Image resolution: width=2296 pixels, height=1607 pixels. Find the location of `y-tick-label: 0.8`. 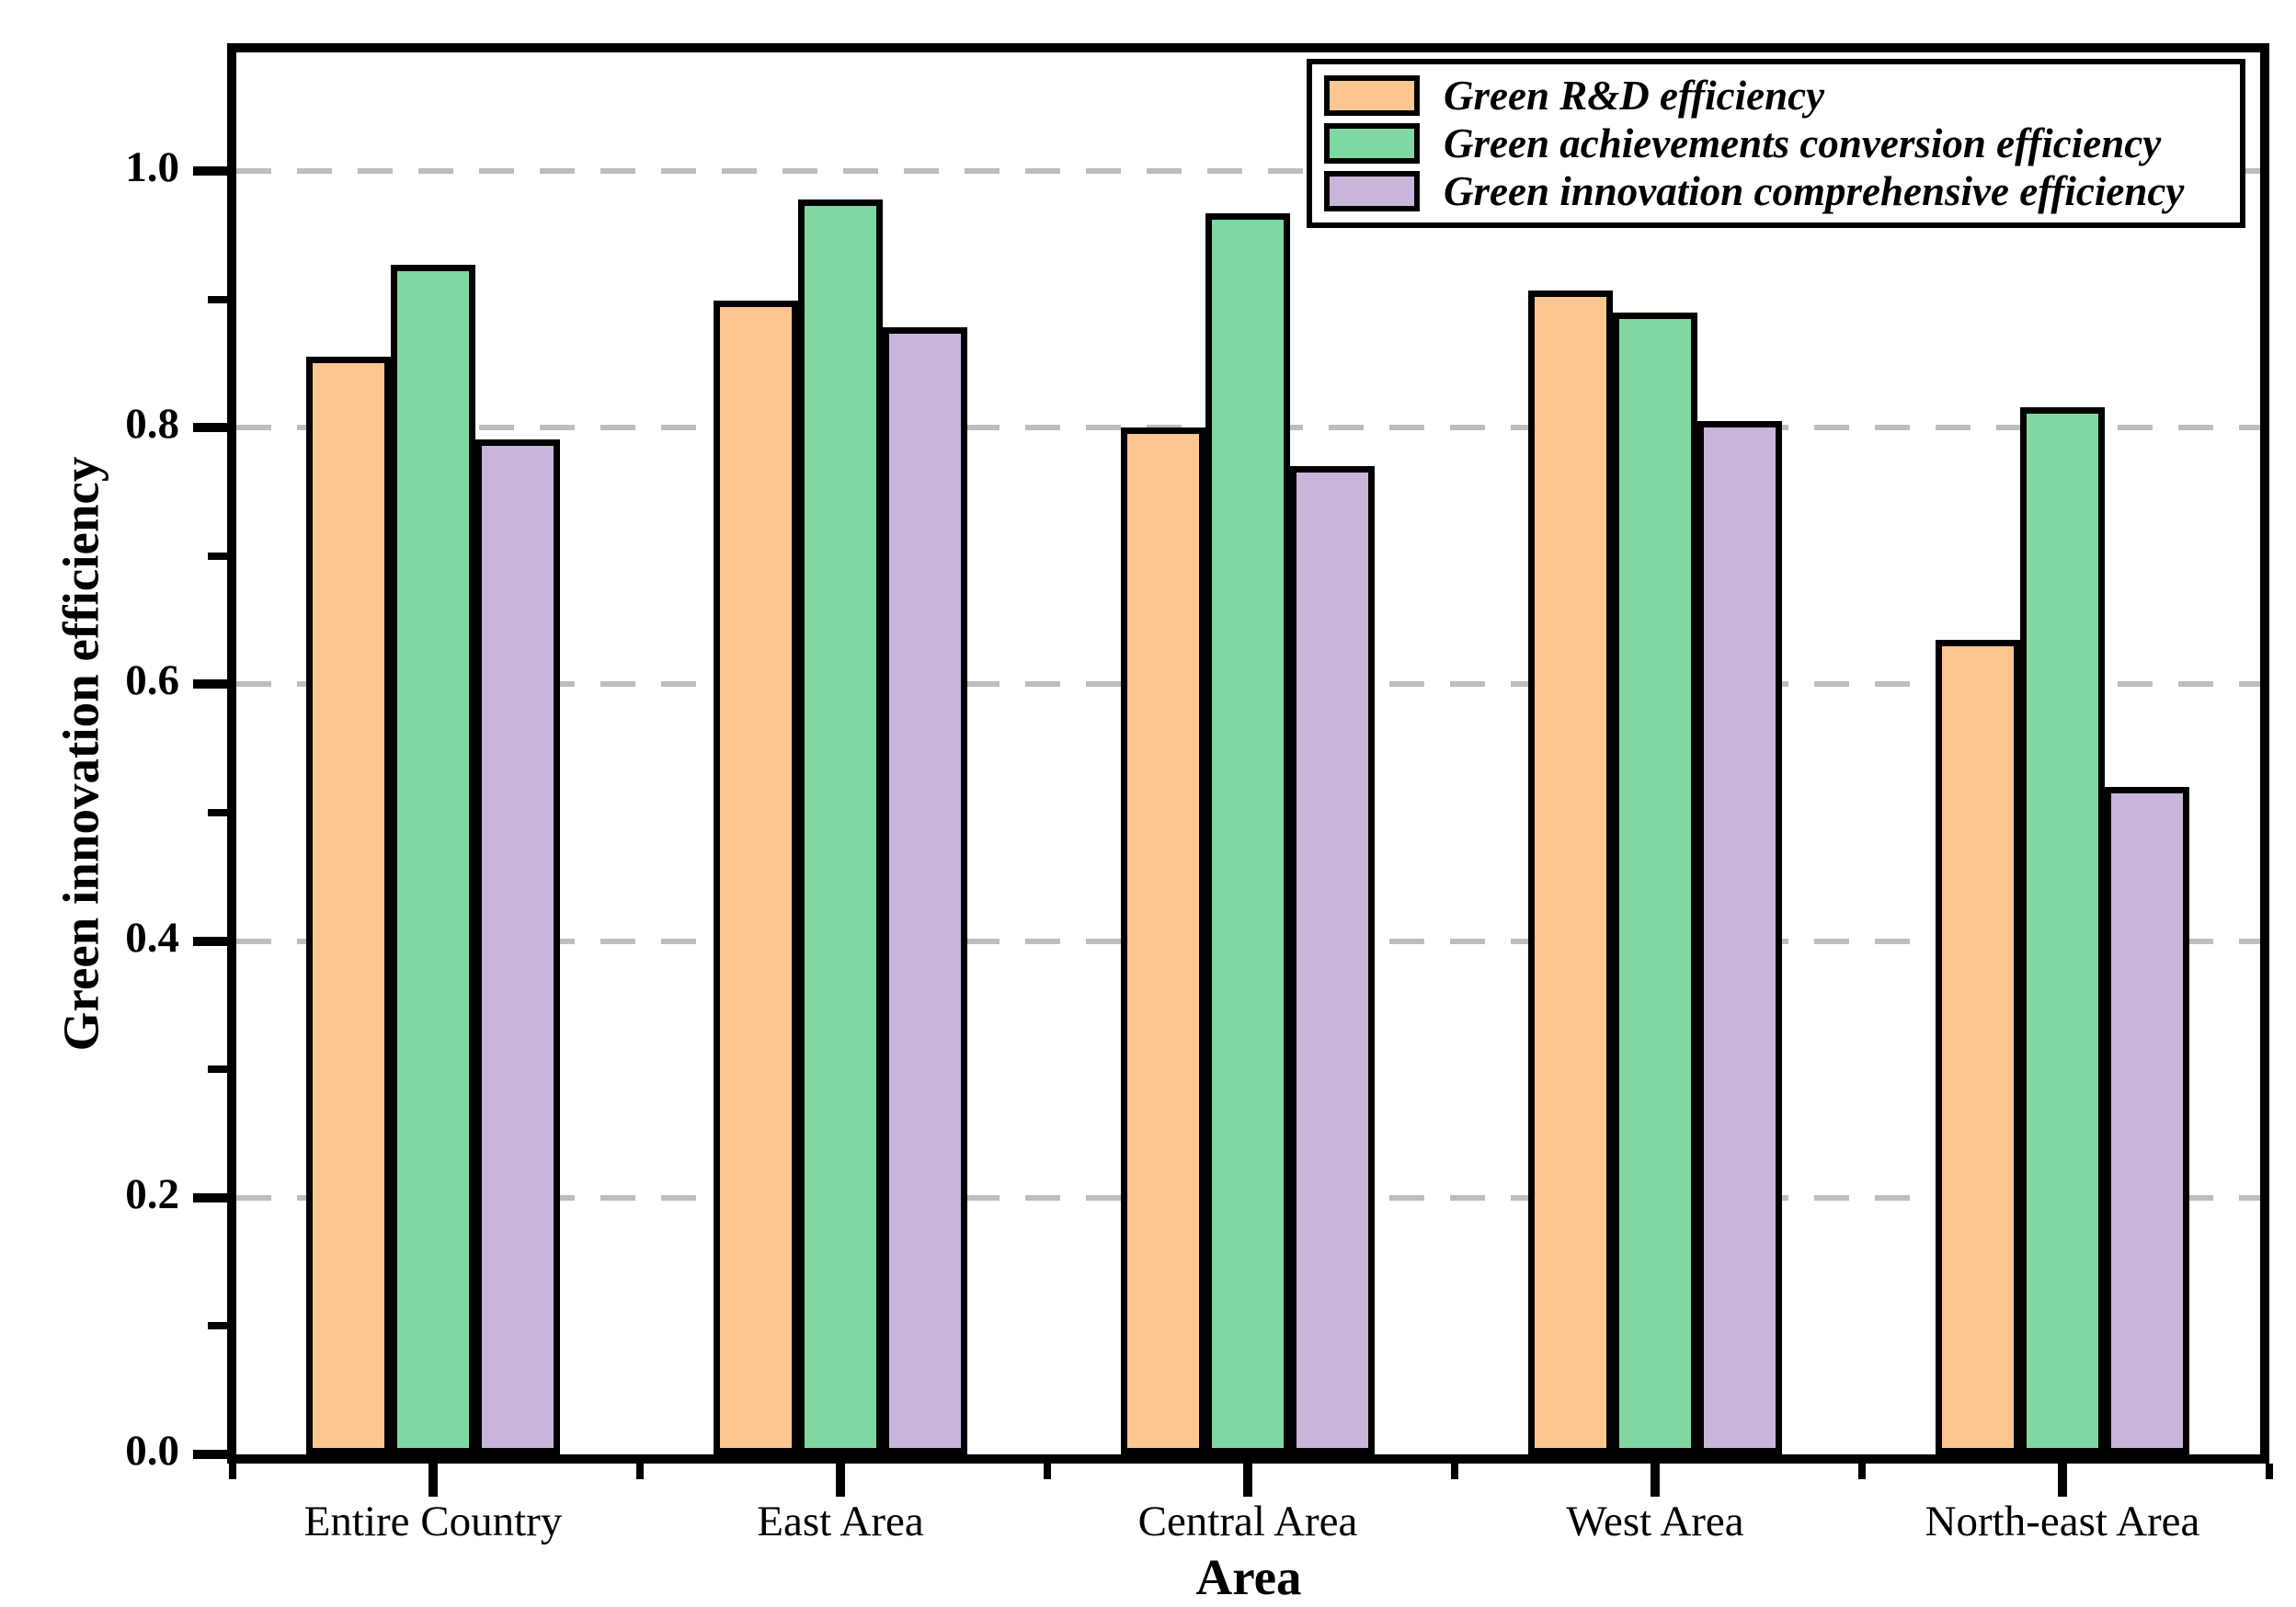

y-tick-label: 0.8 is located at coordinates (152, 425).